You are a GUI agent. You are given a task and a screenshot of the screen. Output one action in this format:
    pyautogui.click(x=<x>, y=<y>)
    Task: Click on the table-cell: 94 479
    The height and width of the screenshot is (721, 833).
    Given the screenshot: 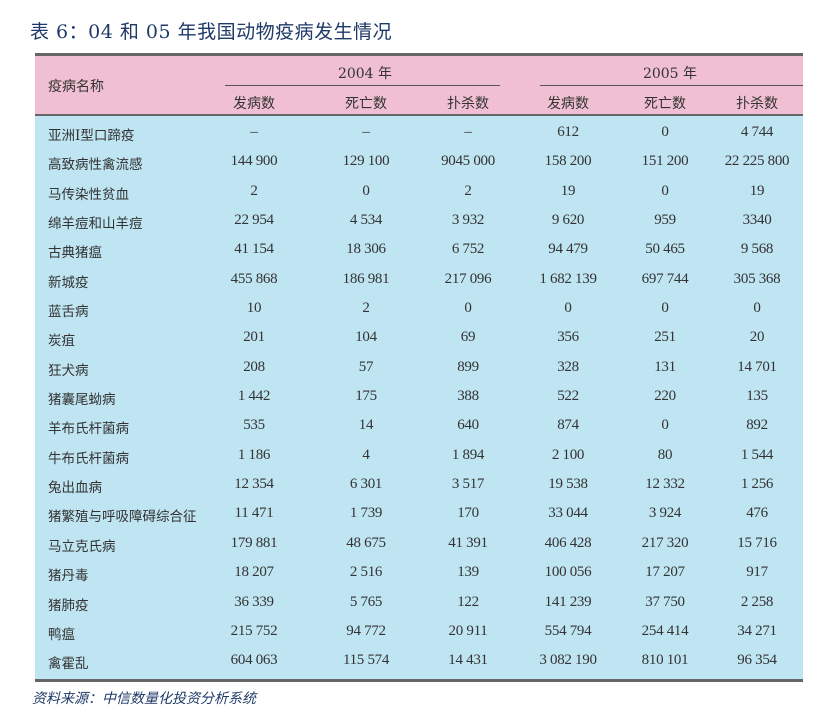 What is the action you would take?
    pyautogui.click(x=568, y=249)
    